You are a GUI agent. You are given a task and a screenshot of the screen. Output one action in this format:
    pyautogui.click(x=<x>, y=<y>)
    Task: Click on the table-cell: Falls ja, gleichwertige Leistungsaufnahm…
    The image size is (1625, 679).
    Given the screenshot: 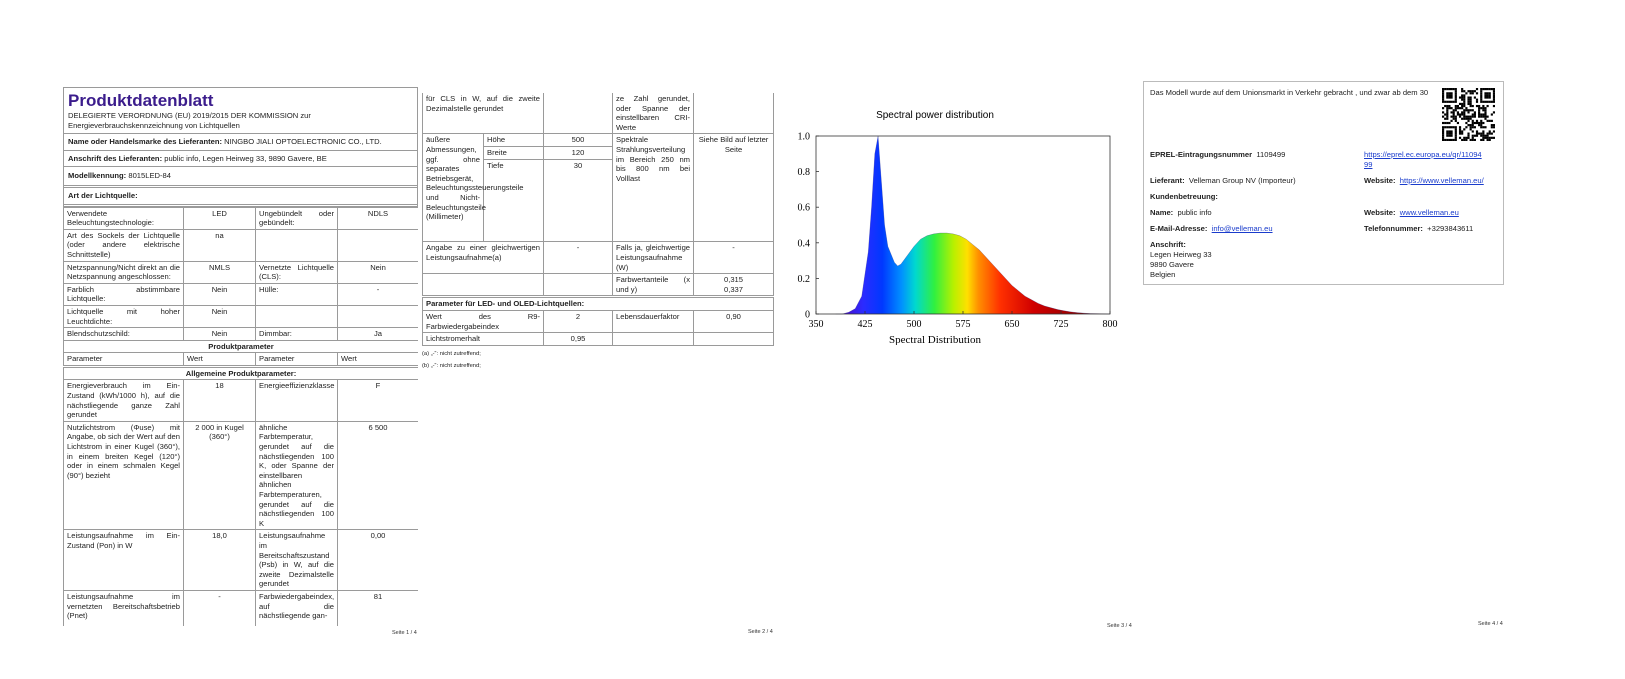 What is the action you would take?
    pyautogui.click(x=653, y=258)
    